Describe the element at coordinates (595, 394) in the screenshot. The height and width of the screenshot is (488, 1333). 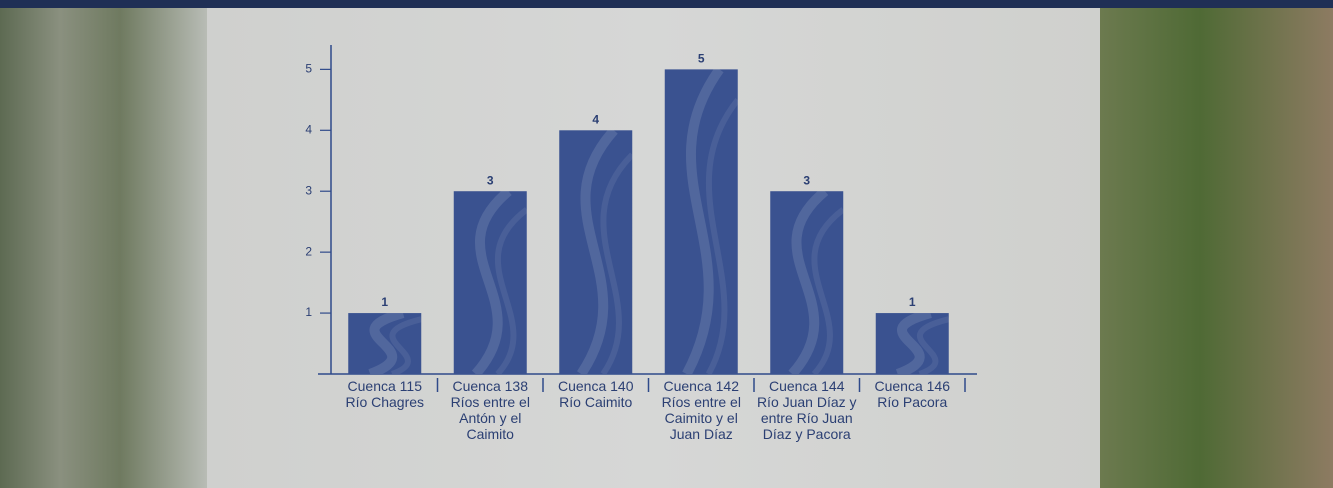
I see `x-tick-label: Cuenca 140 Río Caimito` at that location.